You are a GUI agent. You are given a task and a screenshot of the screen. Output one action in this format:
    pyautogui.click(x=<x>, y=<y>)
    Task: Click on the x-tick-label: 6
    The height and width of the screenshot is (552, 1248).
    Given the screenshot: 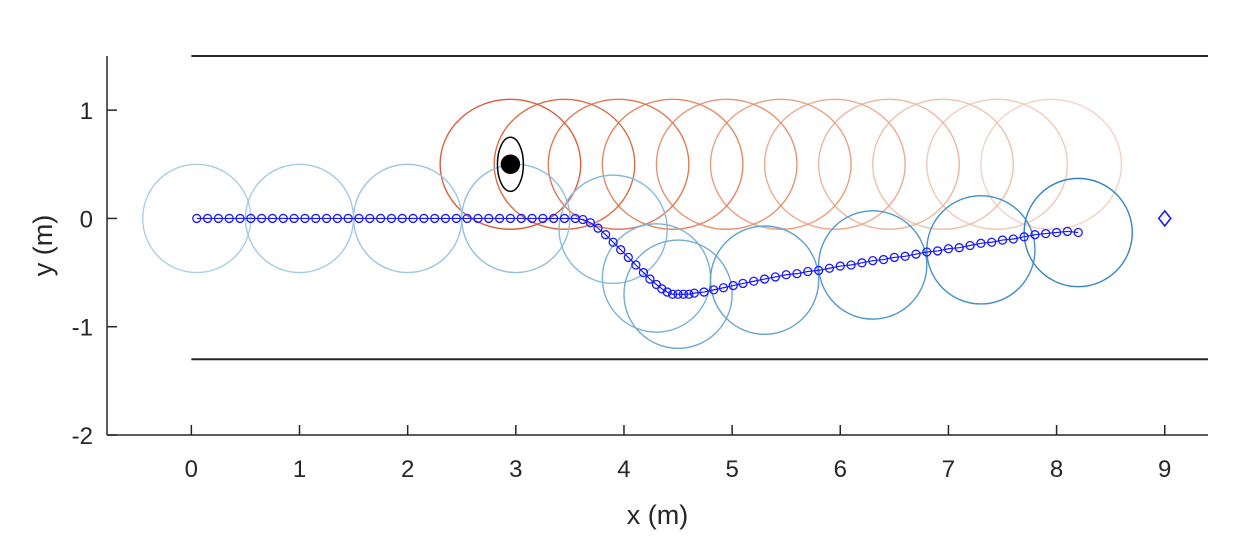 What is the action you would take?
    pyautogui.click(x=840, y=469)
    